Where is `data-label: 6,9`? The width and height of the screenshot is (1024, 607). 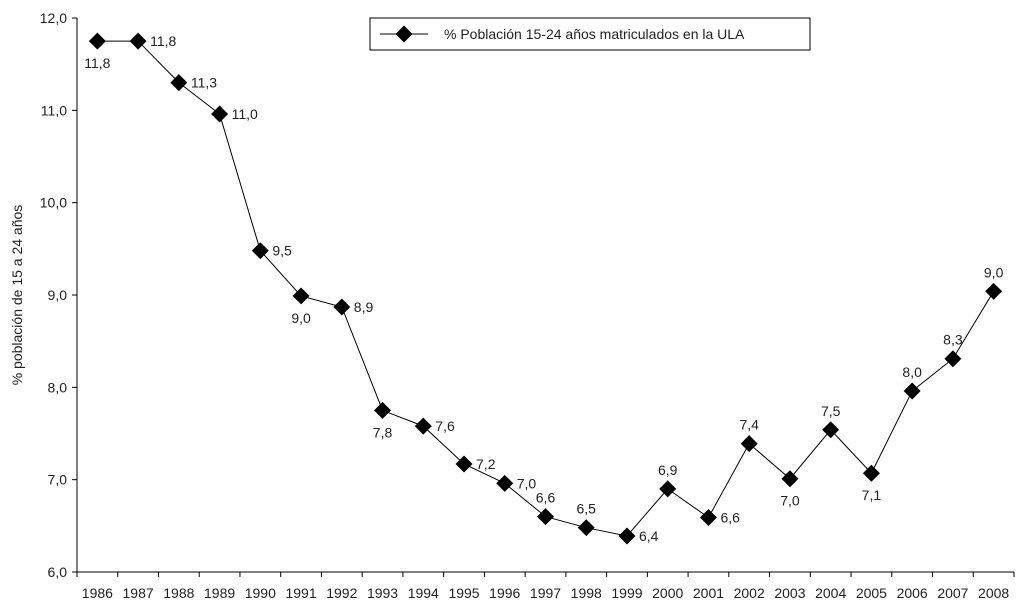
data-label: 6,9 is located at coordinates (668, 470).